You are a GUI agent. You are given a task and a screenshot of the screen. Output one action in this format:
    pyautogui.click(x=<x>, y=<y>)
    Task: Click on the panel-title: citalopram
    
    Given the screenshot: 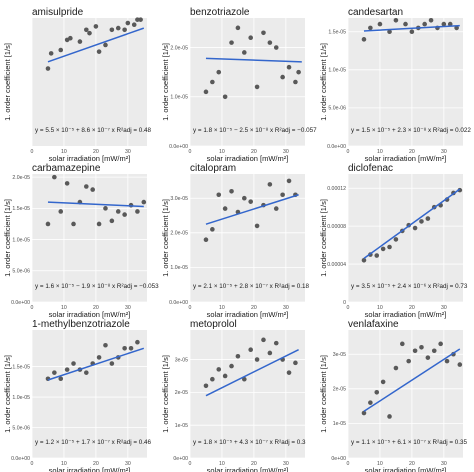 What is the action you would take?
    pyautogui.click(x=213, y=168)
    